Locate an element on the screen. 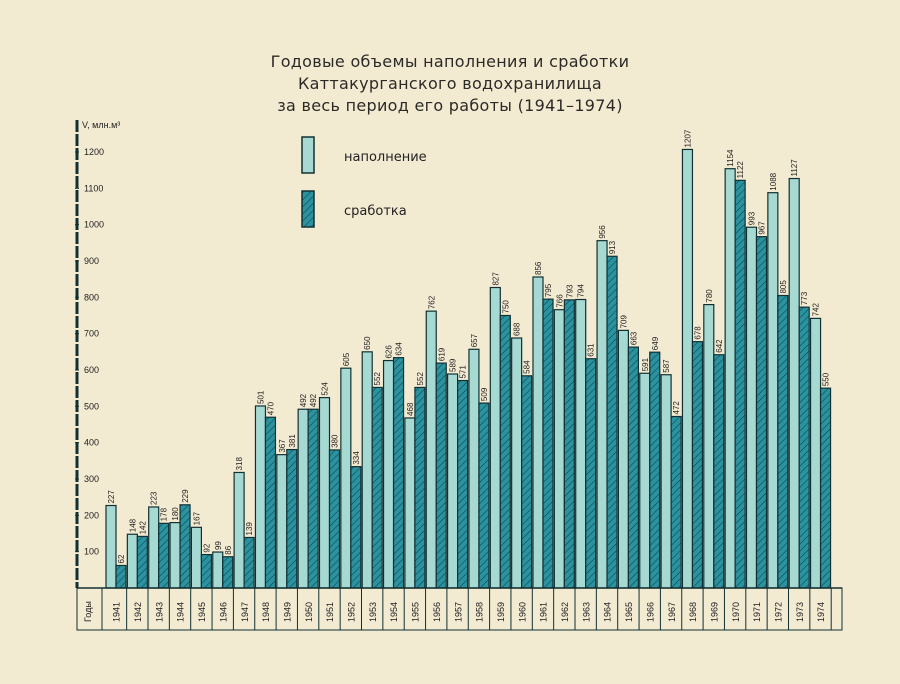  year-label: 1963 is located at coordinates (586, 612).